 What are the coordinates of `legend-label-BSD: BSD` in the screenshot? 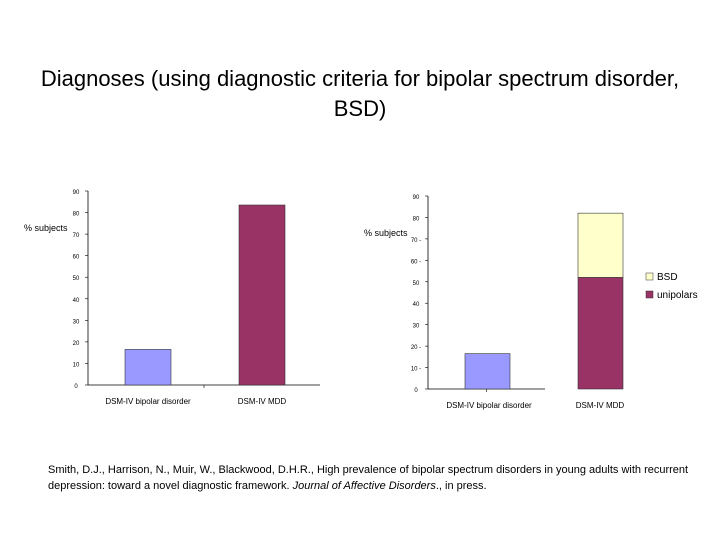 It's located at (667, 277).